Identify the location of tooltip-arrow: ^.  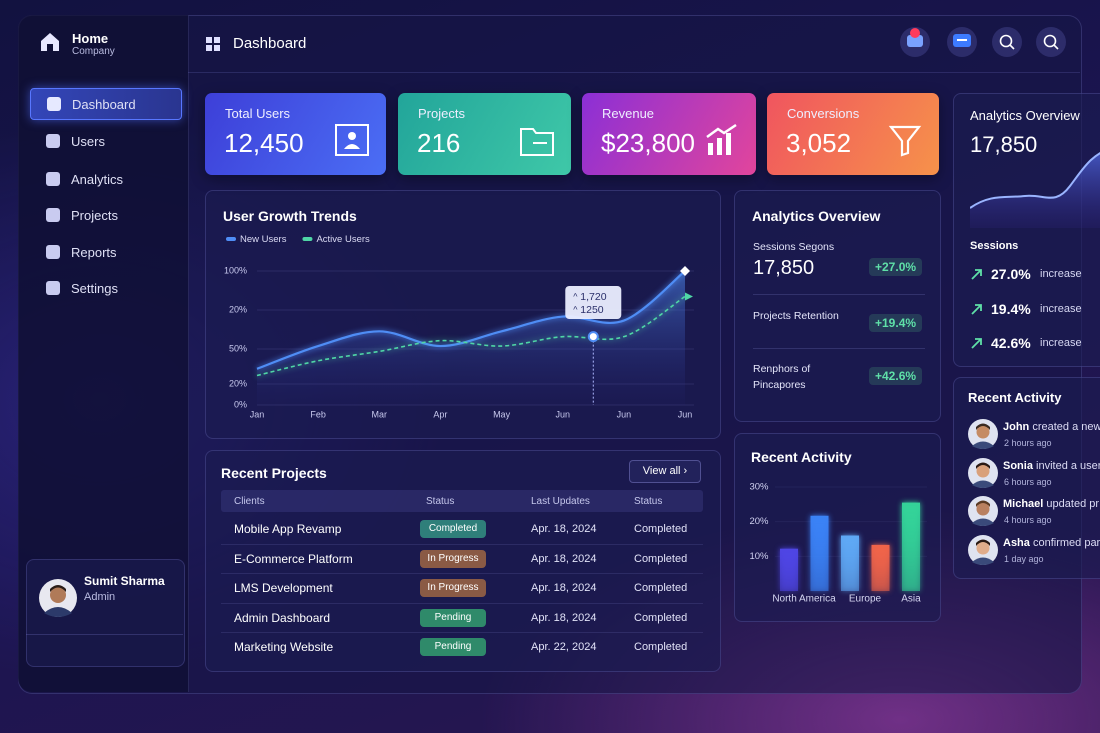
(575, 309).